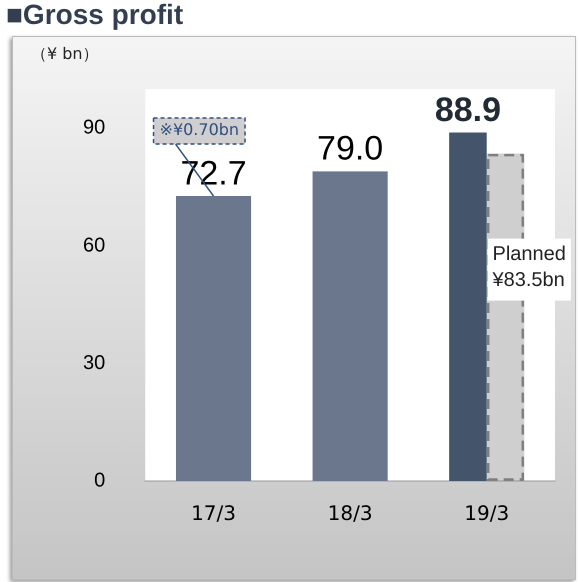 This screenshot has width=580, height=582. I want to click on bar, so click(214, 338).